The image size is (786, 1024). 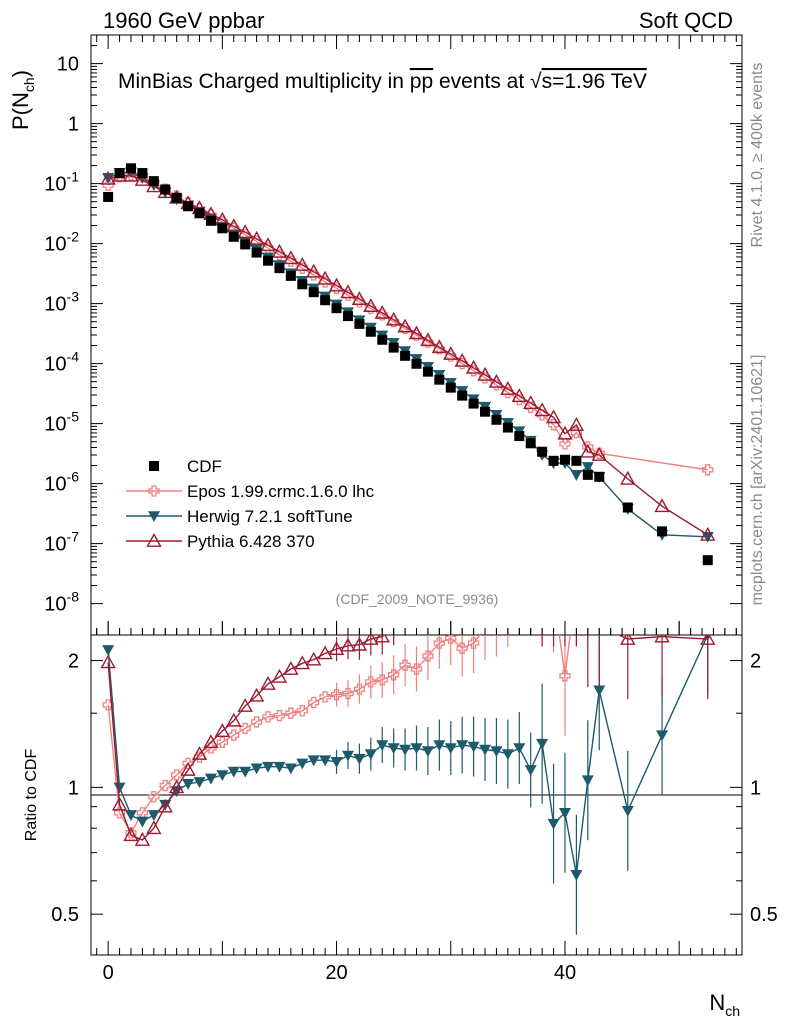 I want to click on x-tick-label: 20, so click(x=336, y=973).